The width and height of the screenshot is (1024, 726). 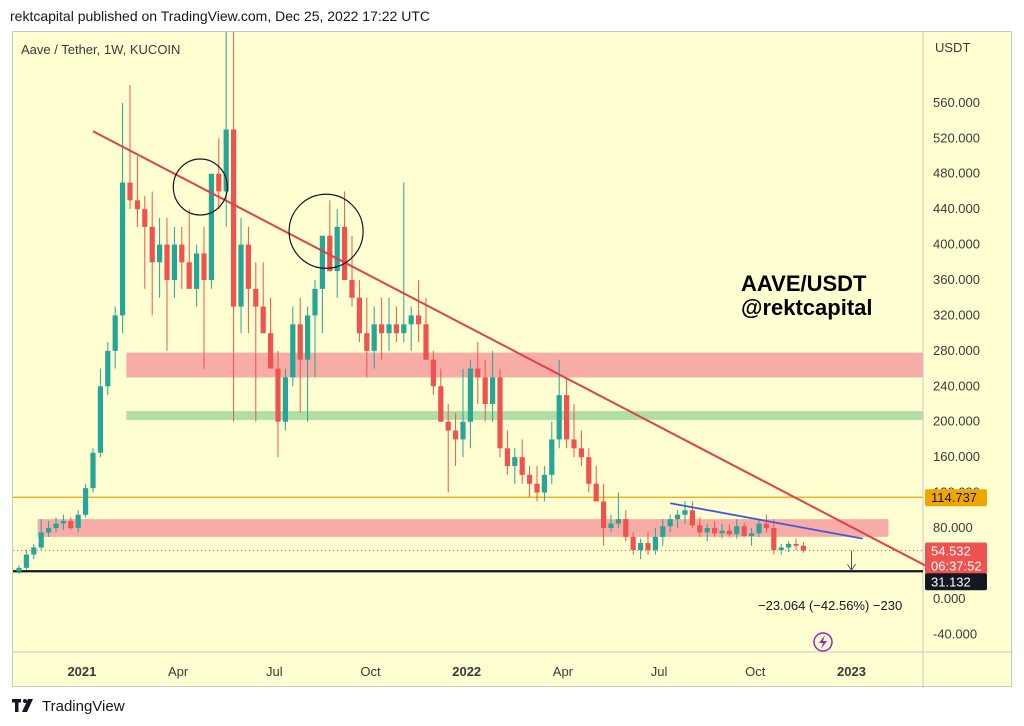 What do you see at coordinates (823, 642) in the screenshot?
I see `lightning-icon` at bounding box center [823, 642].